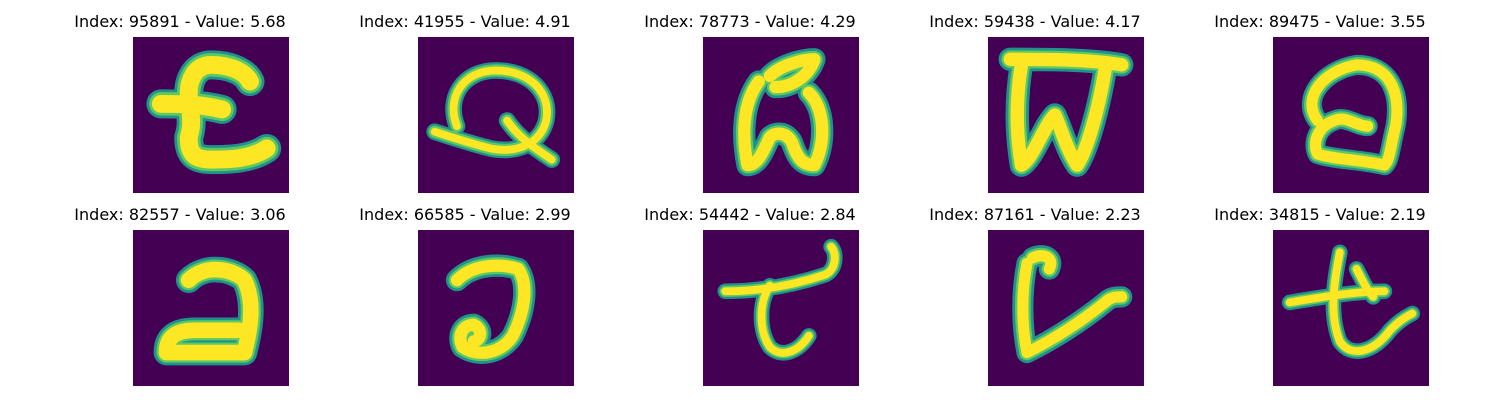 The image size is (1500, 400). Describe the element at coordinates (1320, 214) in the screenshot. I see `panel-title: Index: 34815 - Value: 2.19` at that location.